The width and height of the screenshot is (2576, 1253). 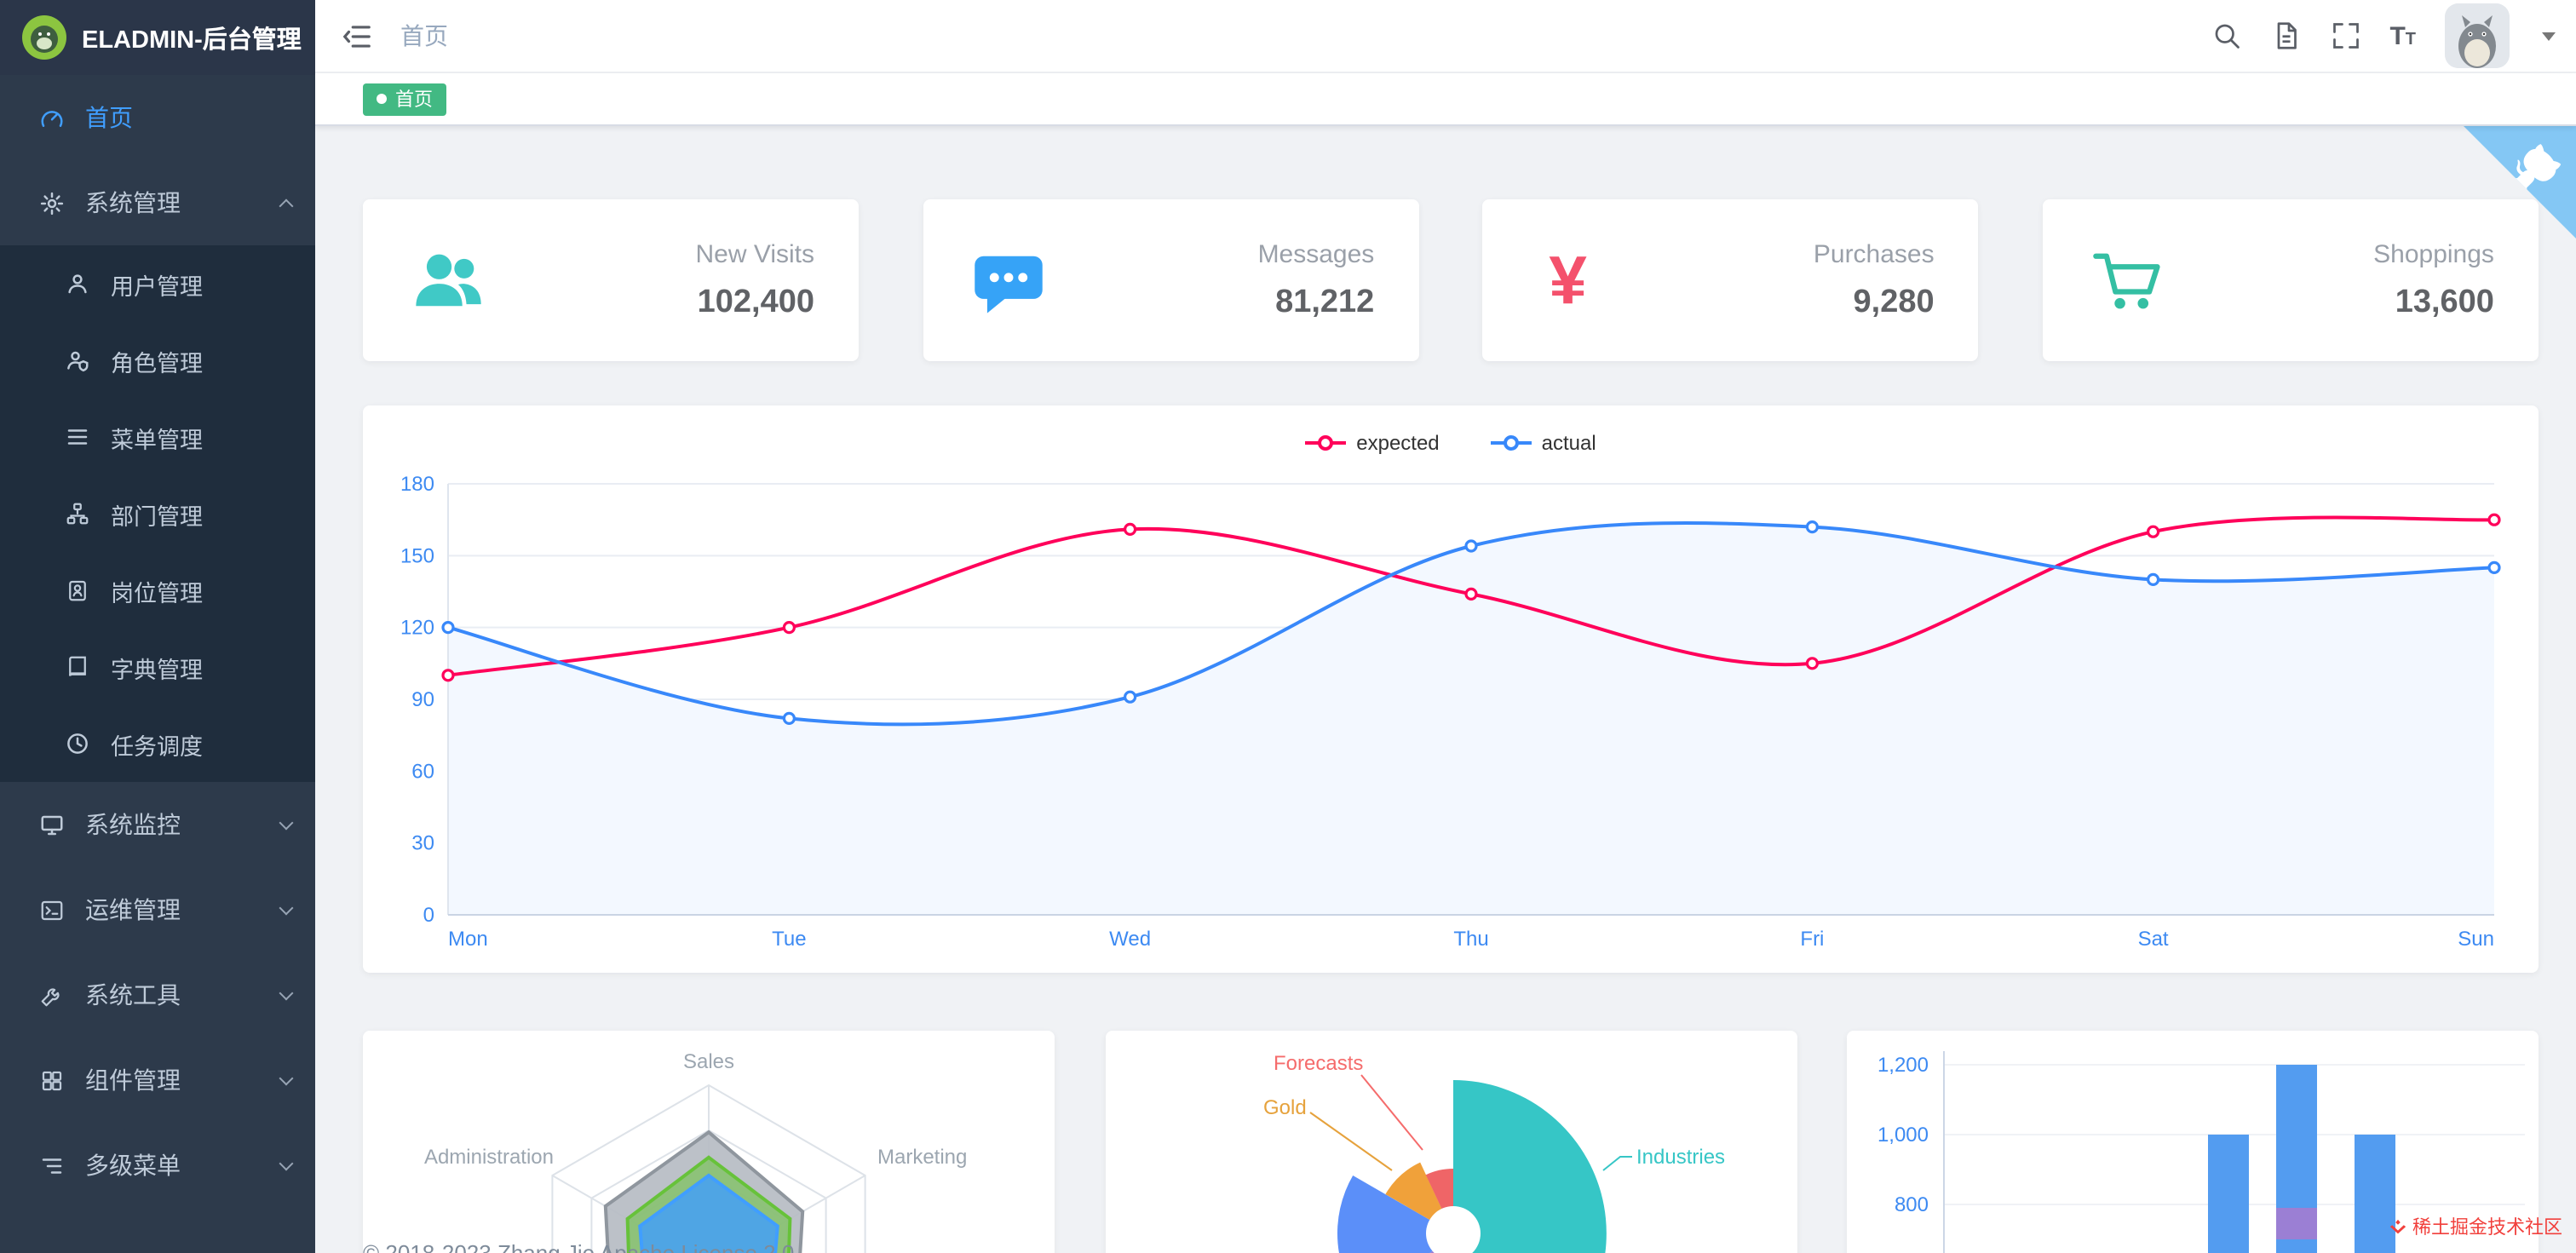 What do you see at coordinates (1325, 301) in the screenshot?
I see `stat-value: 81,212` at bounding box center [1325, 301].